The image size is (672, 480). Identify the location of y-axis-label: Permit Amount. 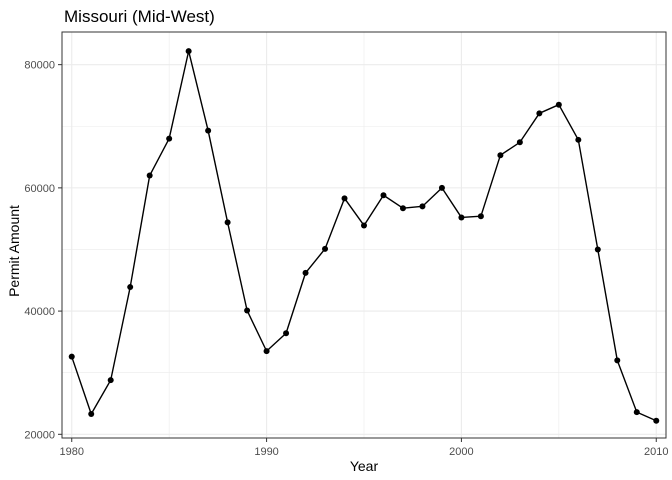
(14, 251).